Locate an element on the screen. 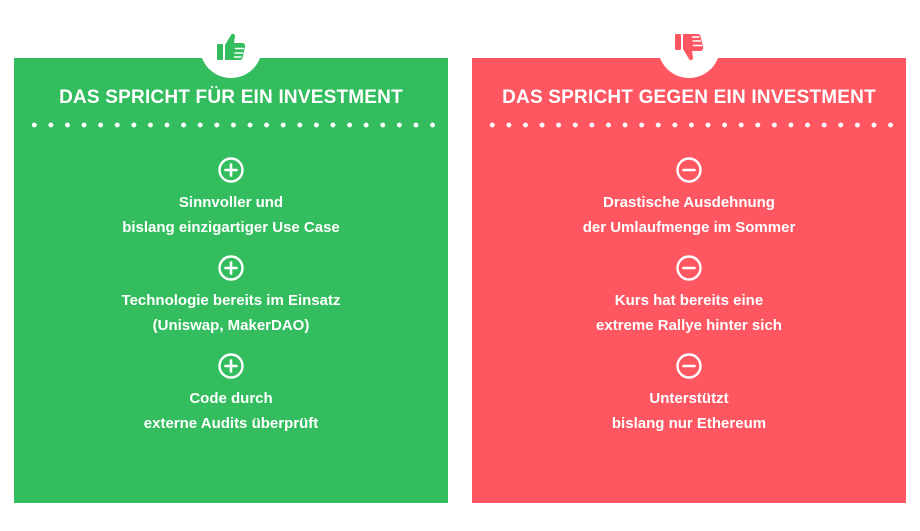 The height and width of the screenshot is (531, 920). pro-item: Code durch externe Audits überprüft is located at coordinates (231, 394).